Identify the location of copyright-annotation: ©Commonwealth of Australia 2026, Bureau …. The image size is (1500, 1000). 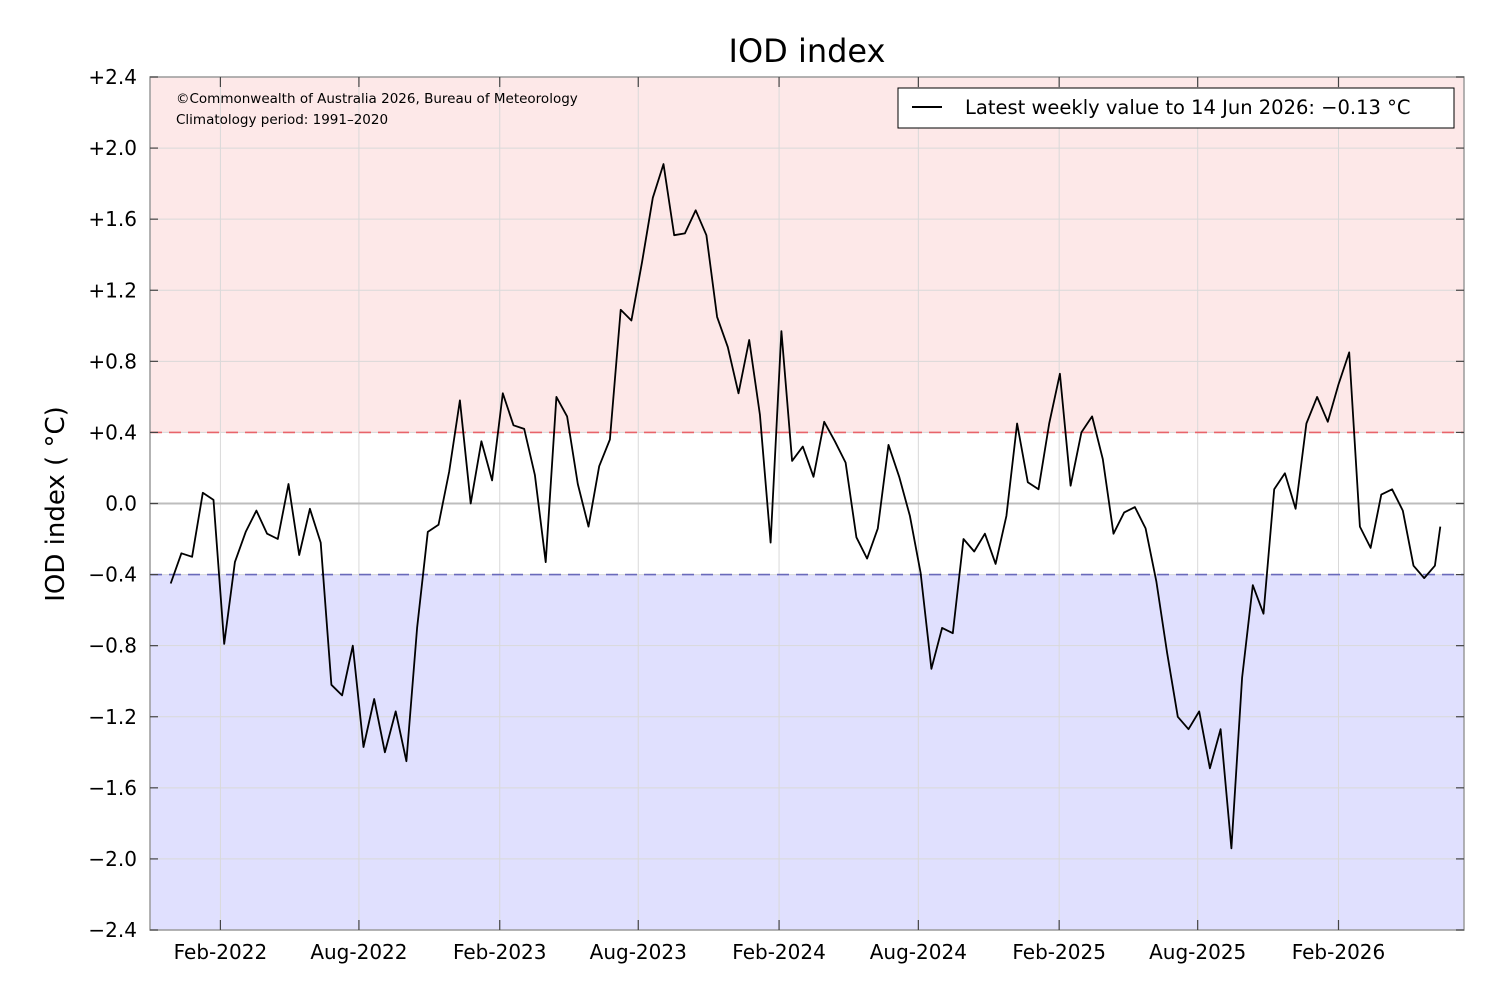
(377, 99).